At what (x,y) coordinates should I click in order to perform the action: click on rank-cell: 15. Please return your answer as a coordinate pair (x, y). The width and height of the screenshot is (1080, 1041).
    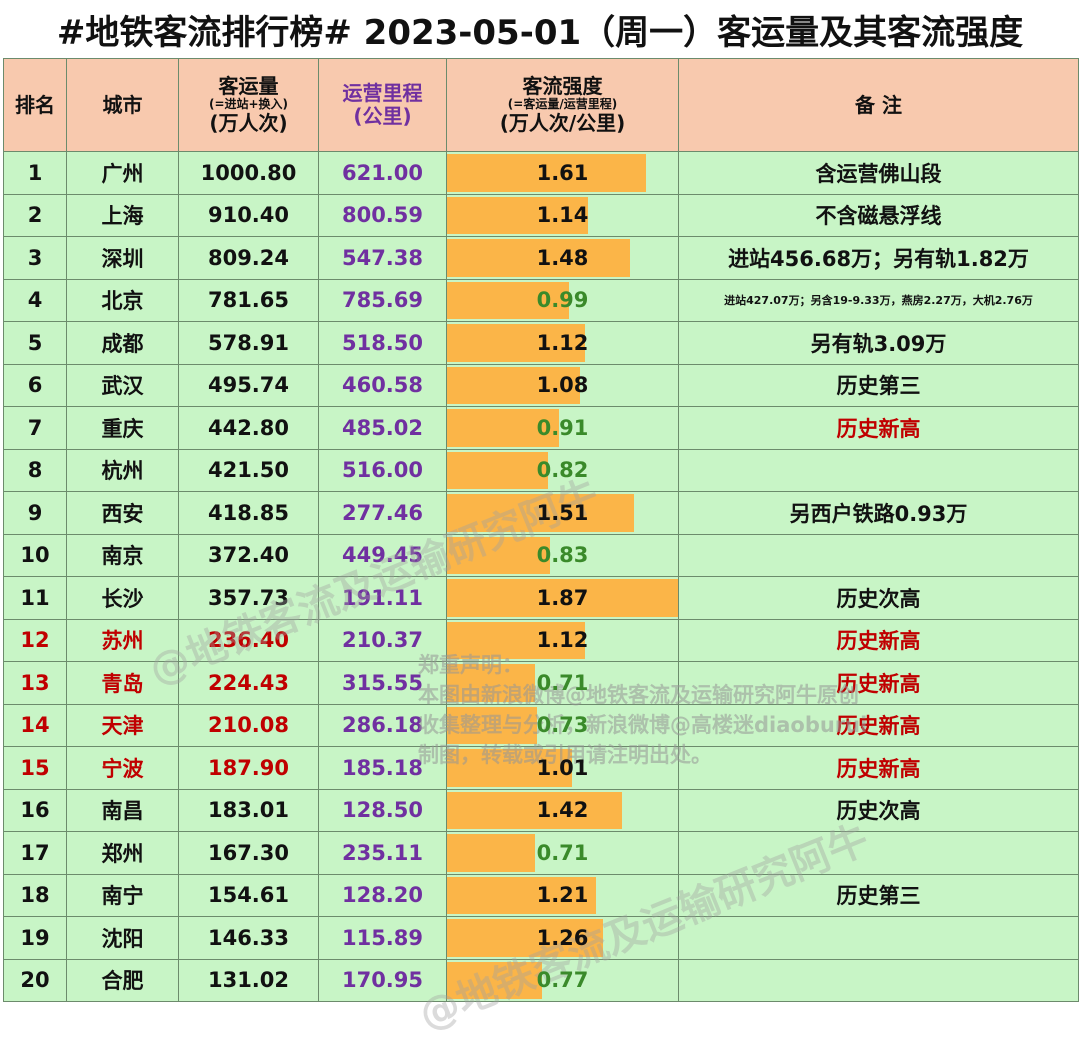
    Looking at the image, I should click on (35, 768).